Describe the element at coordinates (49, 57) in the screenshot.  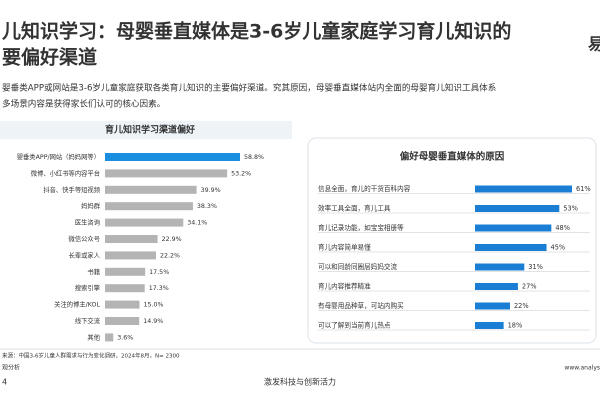
I see `title: 要偏好渠道` at that location.